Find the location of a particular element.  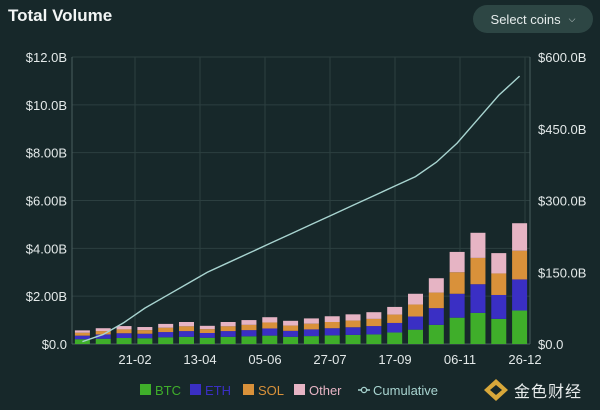

legend-label-btc: BTC is located at coordinates (168, 390).